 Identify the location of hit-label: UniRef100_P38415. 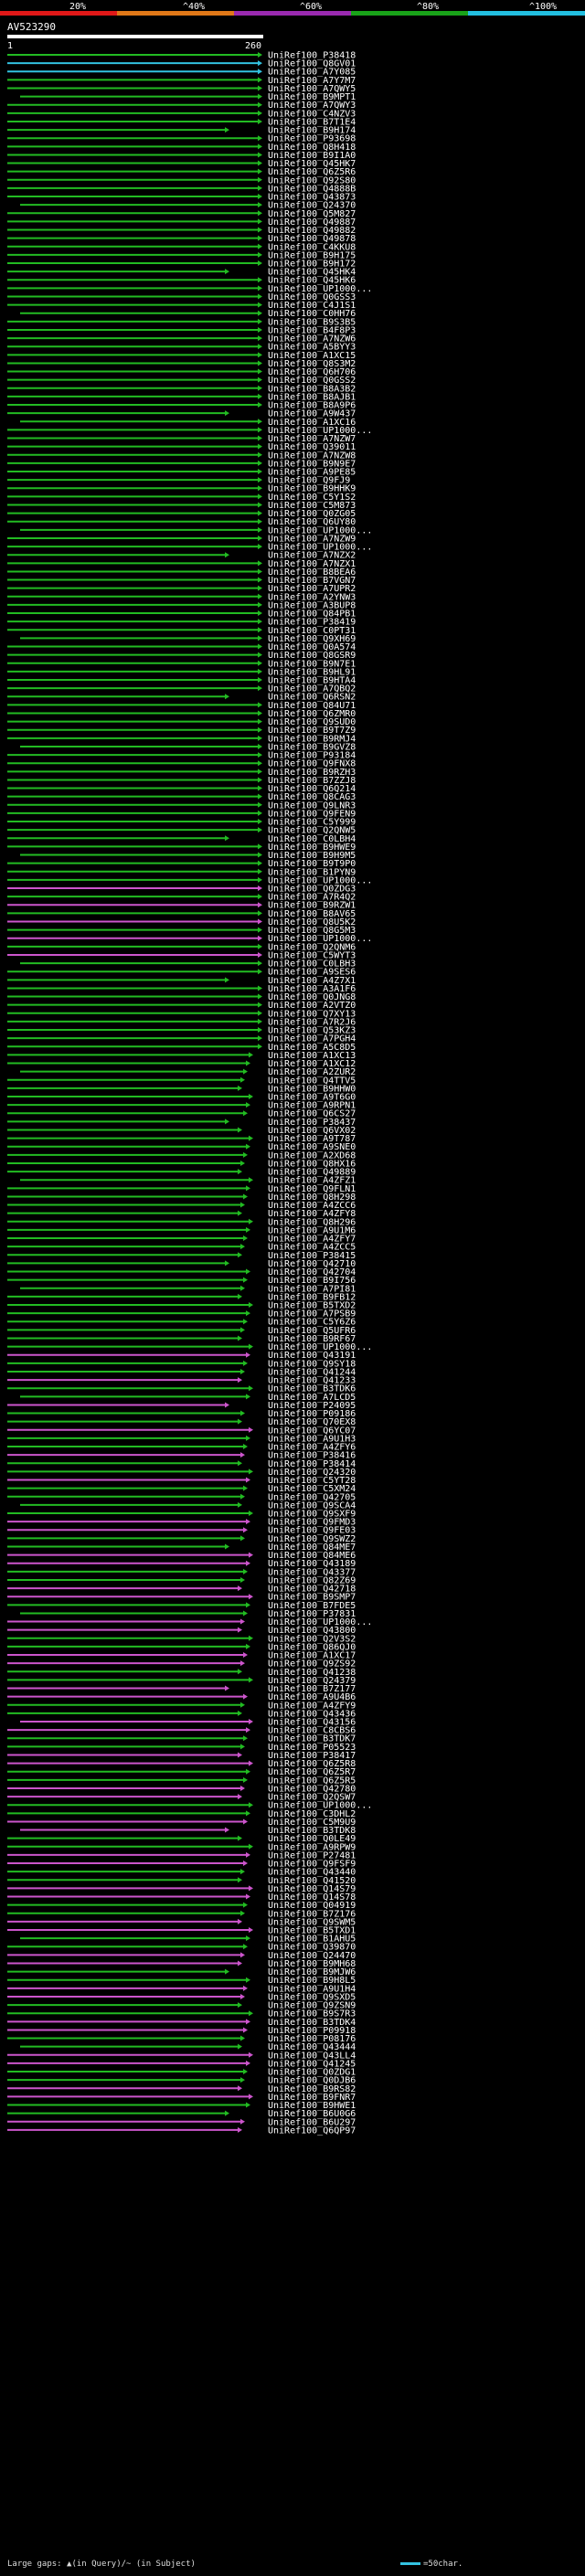
(312, 1256).